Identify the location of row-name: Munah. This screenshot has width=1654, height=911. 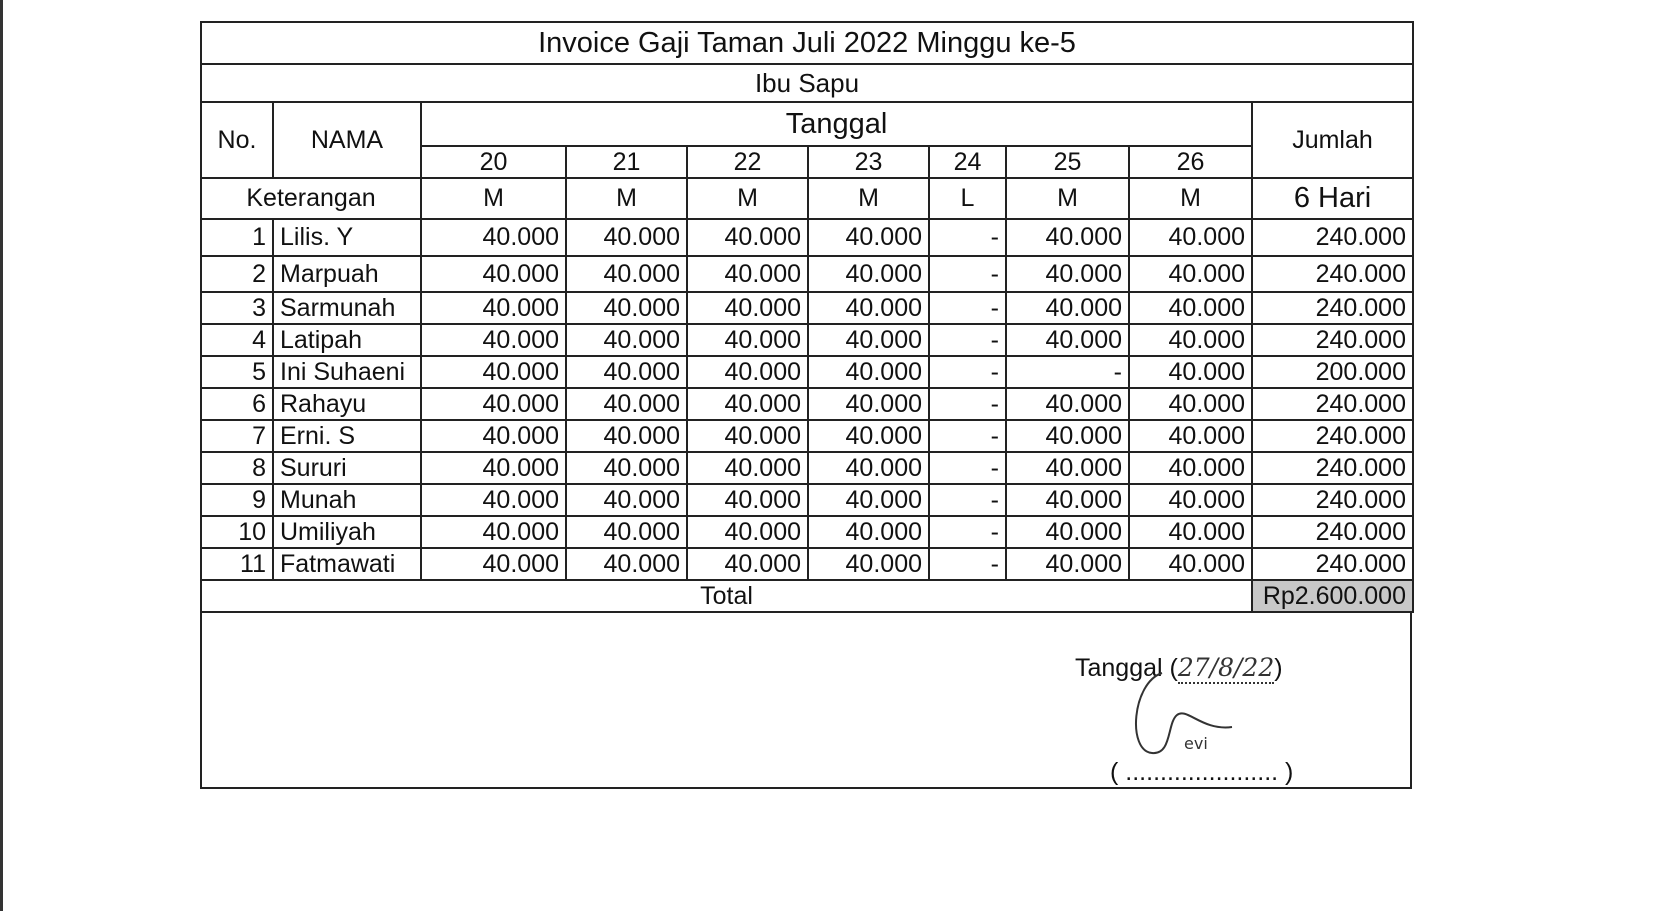
(347, 500).